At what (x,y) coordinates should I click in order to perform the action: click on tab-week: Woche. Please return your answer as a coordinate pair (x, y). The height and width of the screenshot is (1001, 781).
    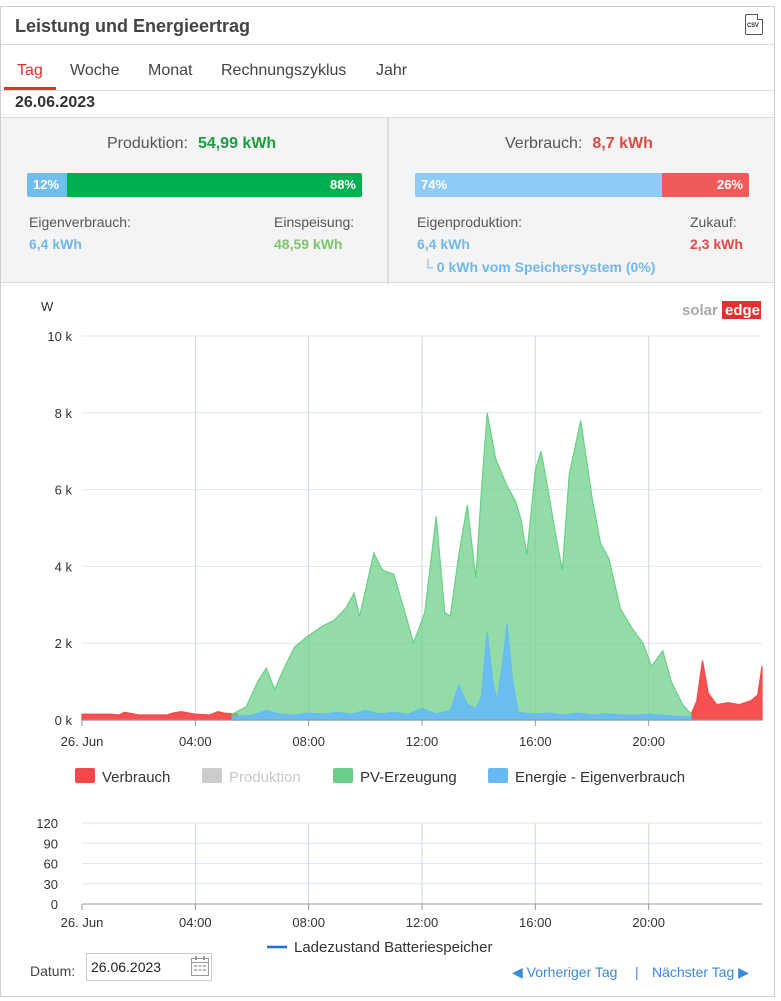
    Looking at the image, I should click on (95, 70).